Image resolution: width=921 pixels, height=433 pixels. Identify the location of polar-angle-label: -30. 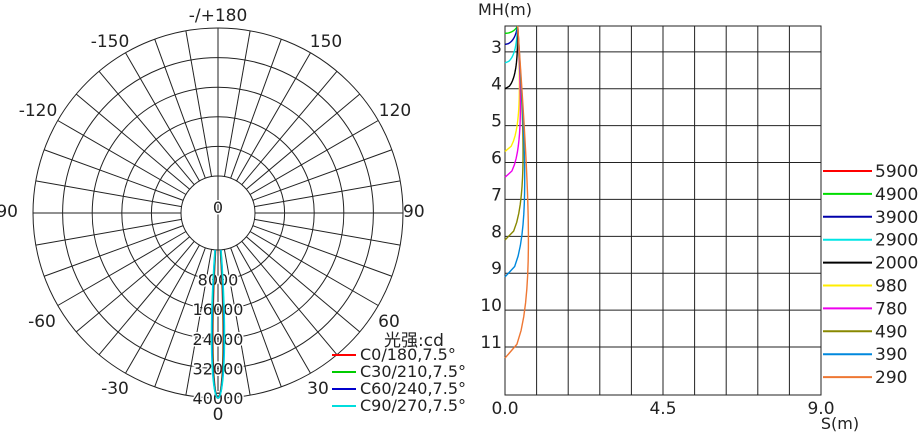
(115, 389).